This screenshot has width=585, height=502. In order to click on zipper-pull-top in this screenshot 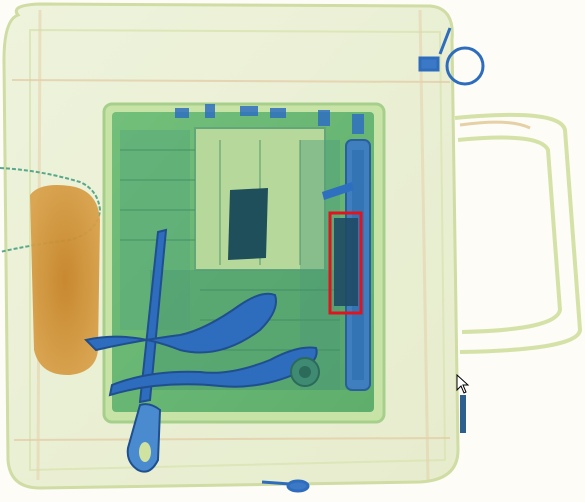, I will do `click(451, 56)`.